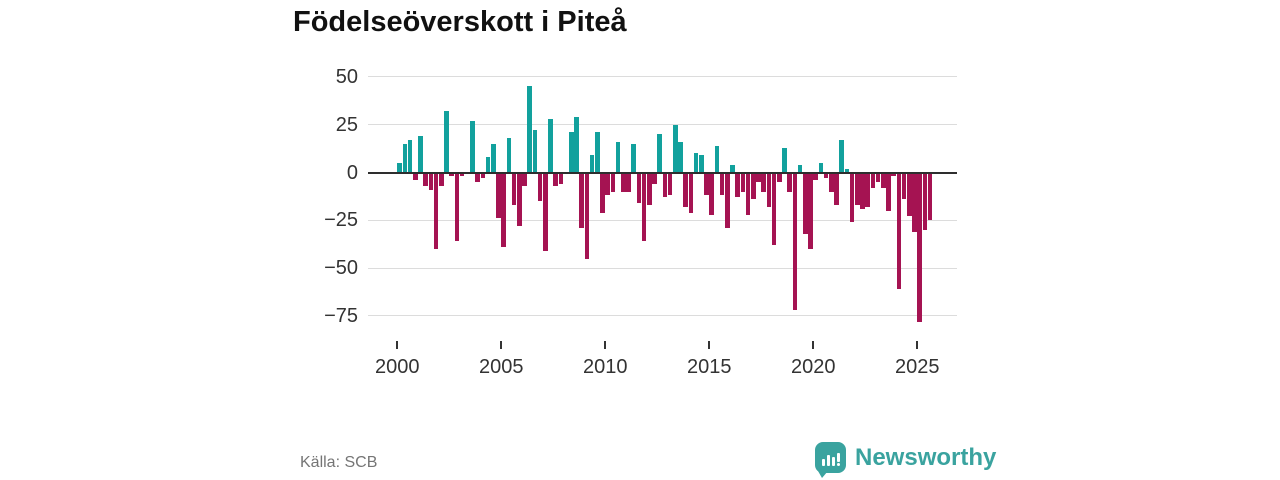  Describe the element at coordinates (397, 367) in the screenshot. I see `x-axis-tick-label: 2000` at that location.